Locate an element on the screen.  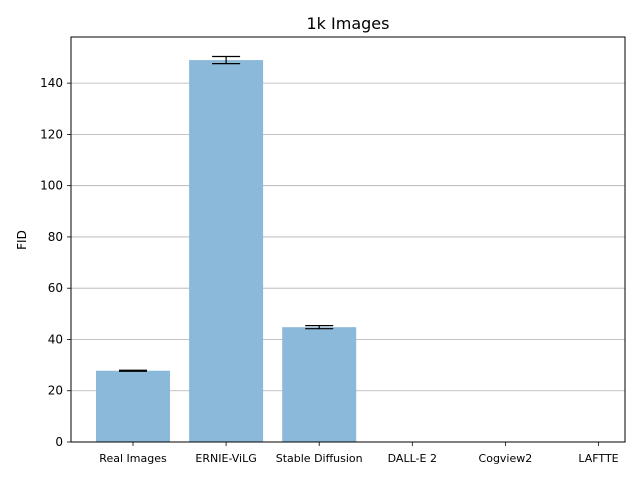
y-axis-ticks: 0 20 40 60 80 100 120 140 is located at coordinates (55, 262).